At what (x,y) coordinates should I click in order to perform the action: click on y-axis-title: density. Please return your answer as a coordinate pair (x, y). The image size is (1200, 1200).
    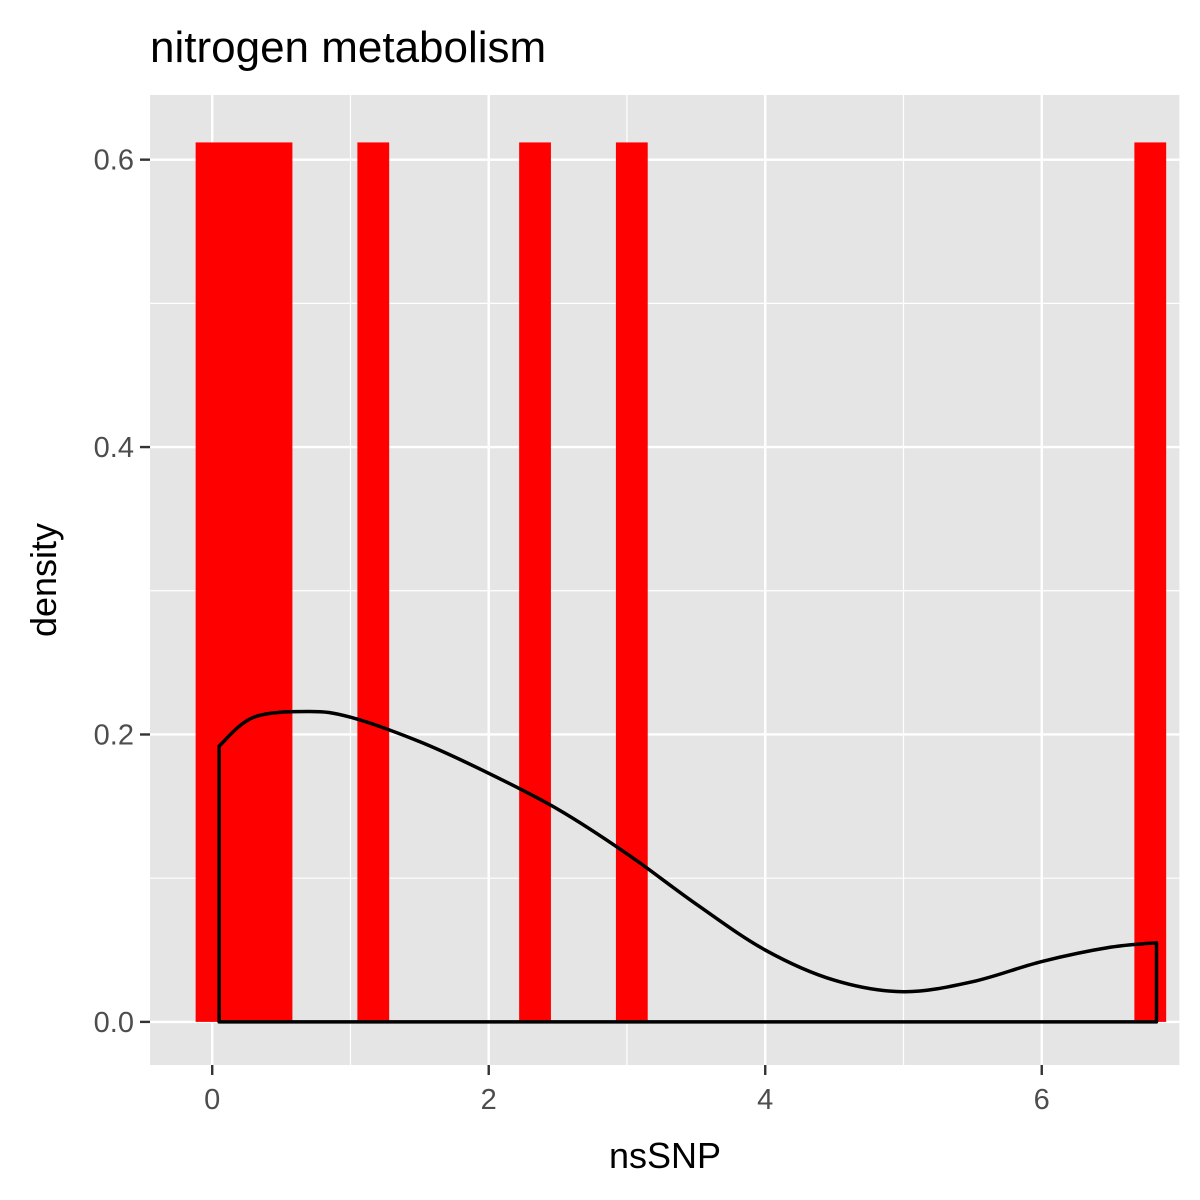
    Looking at the image, I should click on (43, 580).